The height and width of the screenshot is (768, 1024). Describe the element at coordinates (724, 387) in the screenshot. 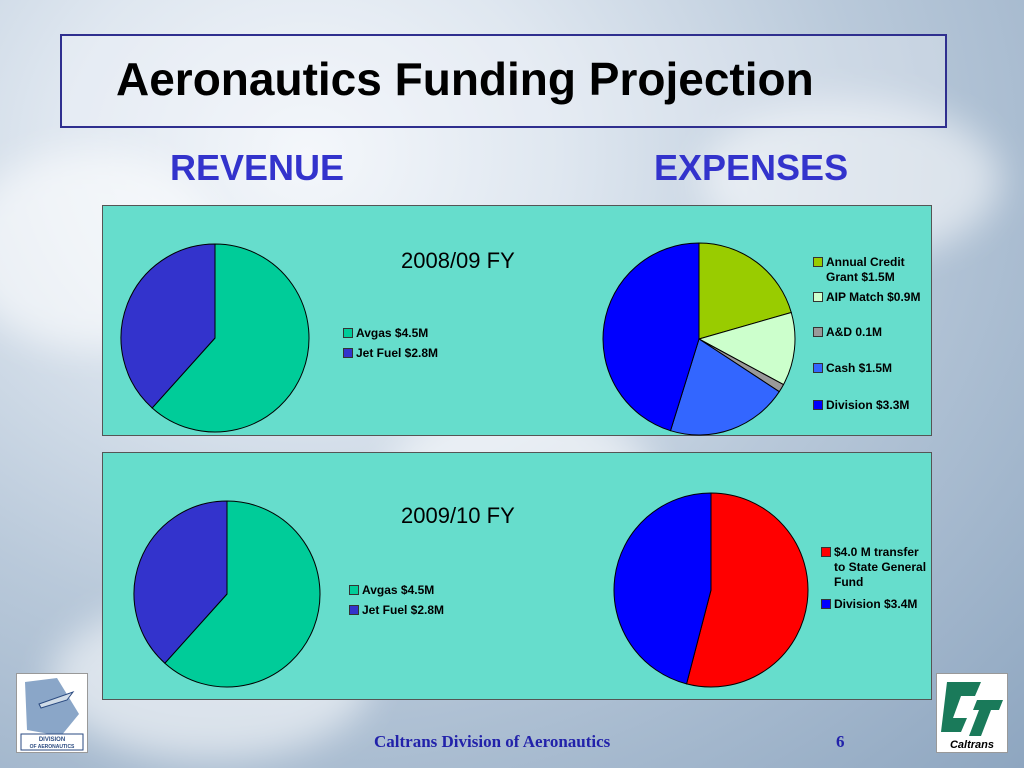

I see `pie-slice-cash-1-5m` at that location.